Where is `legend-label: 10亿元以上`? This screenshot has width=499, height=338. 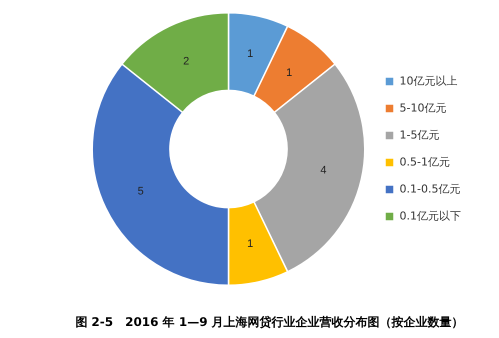 legend-label: 10亿元以上 is located at coordinates (429, 81).